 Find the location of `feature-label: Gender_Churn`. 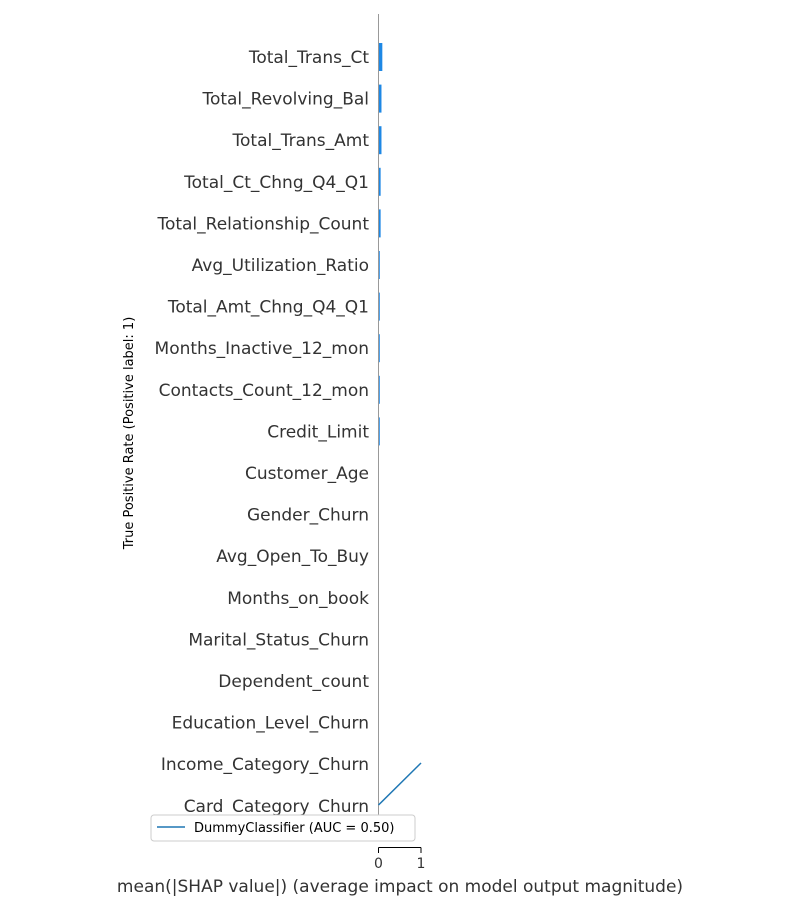

feature-label: Gender_Churn is located at coordinates (308, 516).